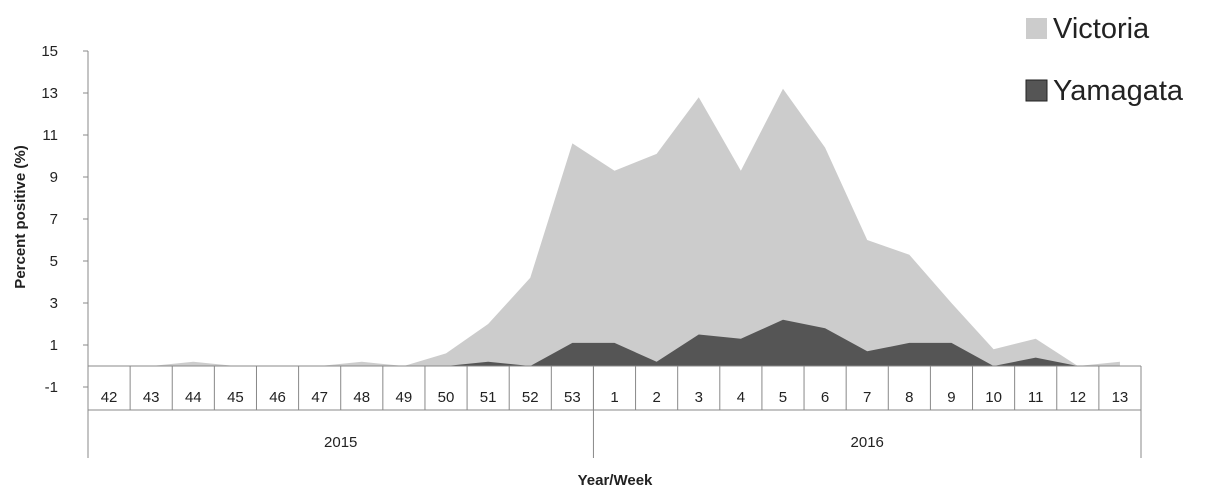 This screenshot has width=1211, height=492. I want to click on x-tick-label: 47, so click(319, 397).